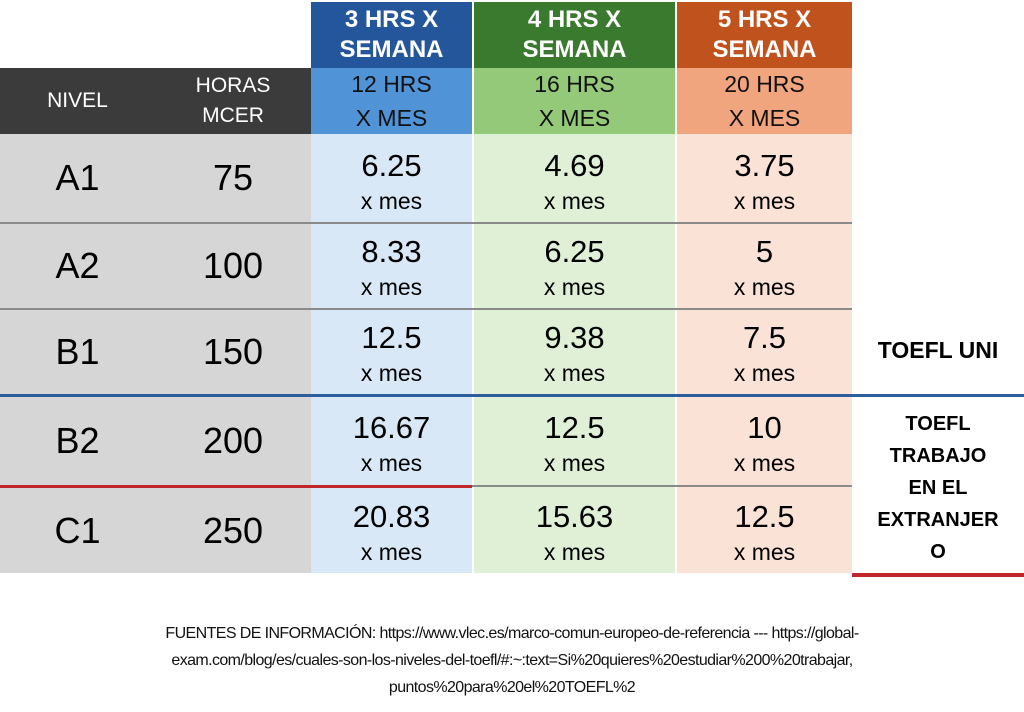 This screenshot has height=712, width=1024. I want to click on value-c1-3h: 20.83, so click(391, 516).